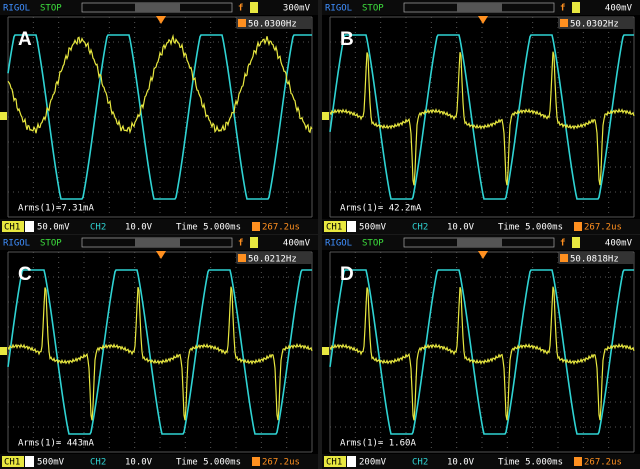 The image size is (640, 469). I want to click on panel-label: A, so click(25, 39).